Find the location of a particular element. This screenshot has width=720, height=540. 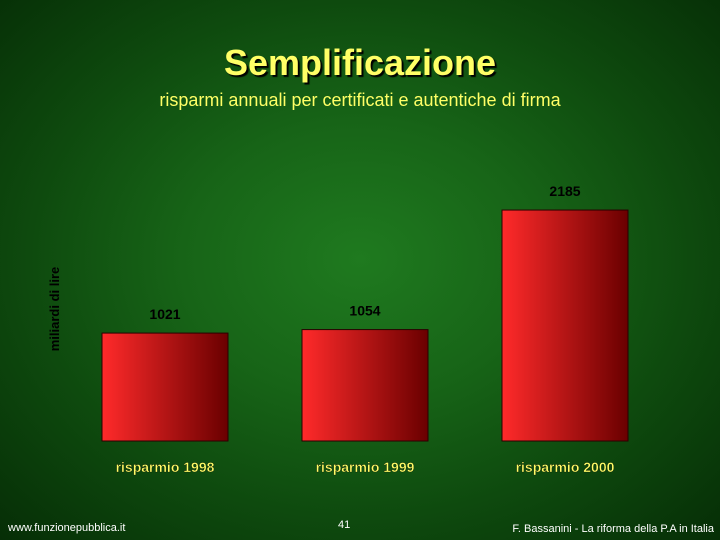

y-axis-label: miliardi di lire is located at coordinates (54, 309).